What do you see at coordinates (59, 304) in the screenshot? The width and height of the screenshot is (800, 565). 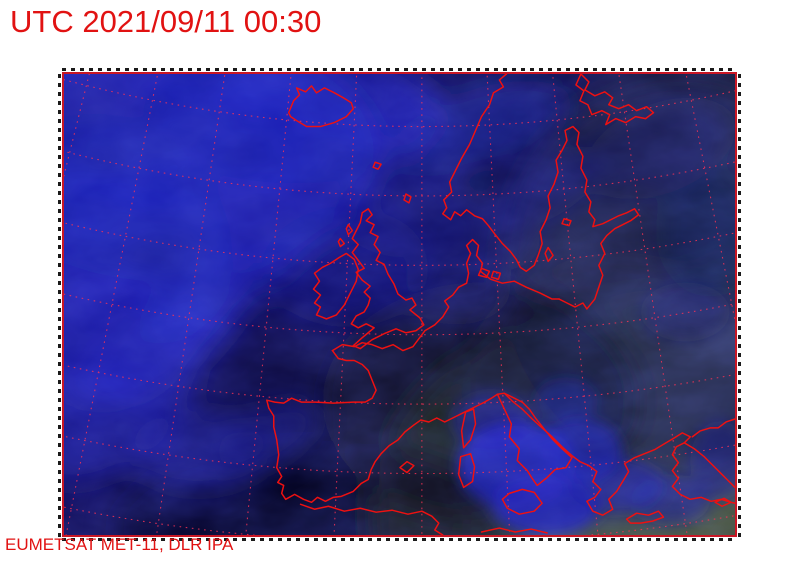 I see `frame-ticks-left` at bounding box center [59, 304].